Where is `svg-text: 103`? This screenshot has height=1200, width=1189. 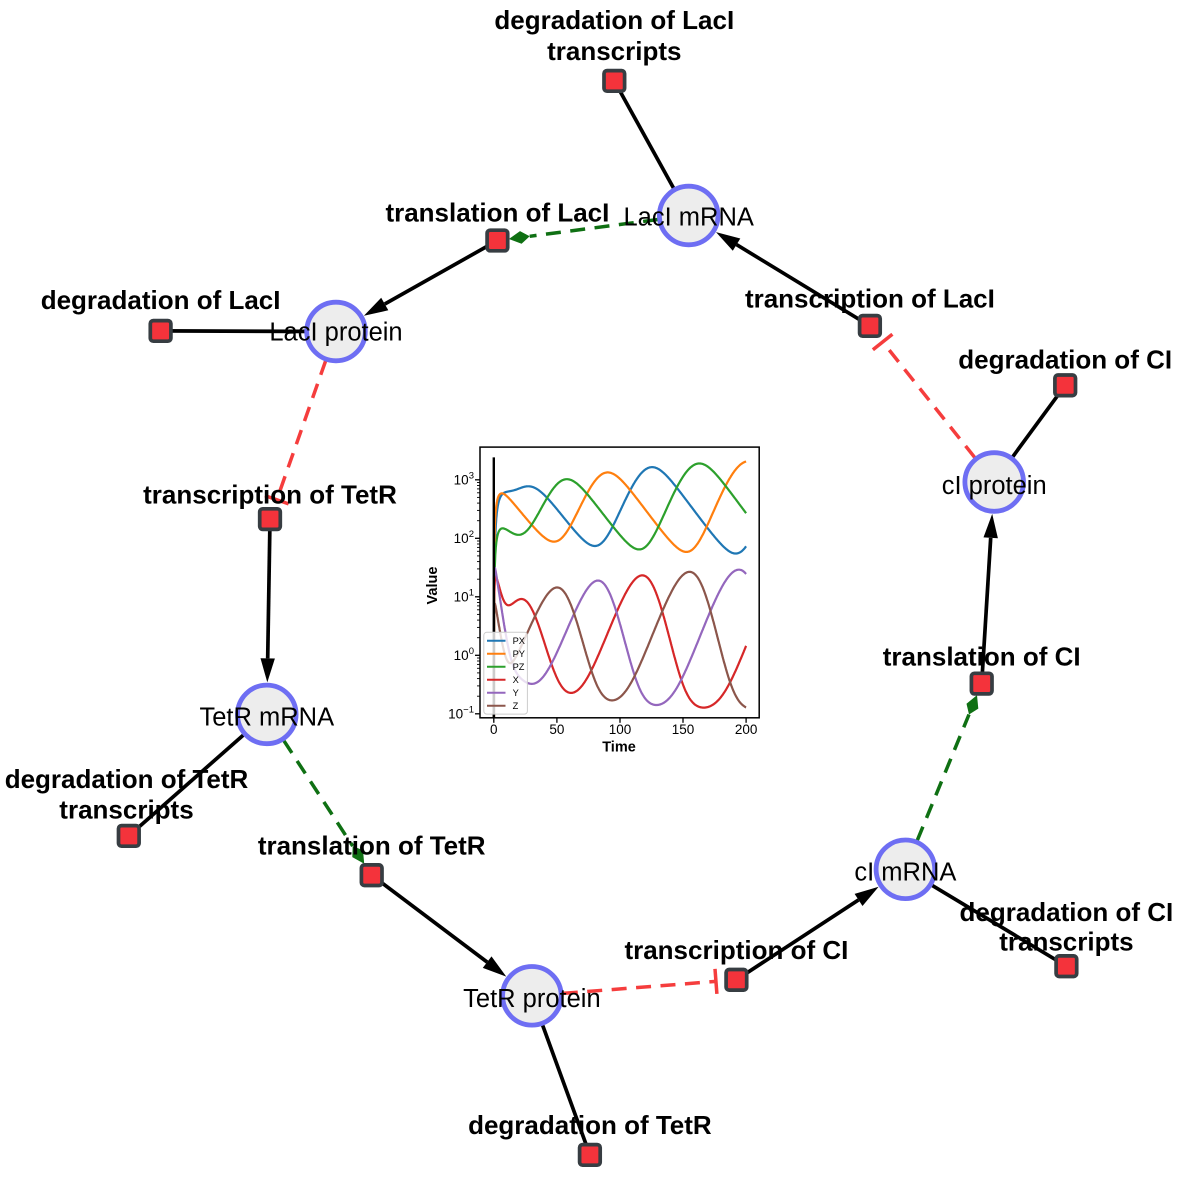
svg-text: 103 is located at coordinates (464, 479).